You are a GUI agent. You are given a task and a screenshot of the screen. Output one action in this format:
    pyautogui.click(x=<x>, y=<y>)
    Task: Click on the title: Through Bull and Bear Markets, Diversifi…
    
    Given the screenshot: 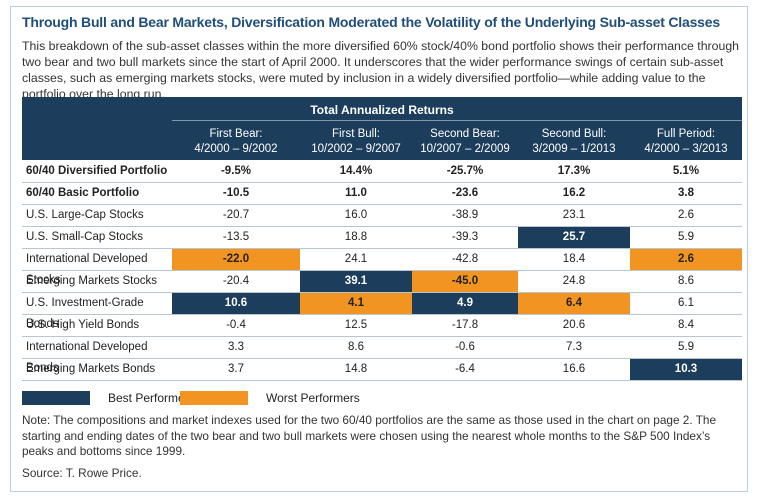 What is the action you would take?
    pyautogui.click(x=371, y=22)
    